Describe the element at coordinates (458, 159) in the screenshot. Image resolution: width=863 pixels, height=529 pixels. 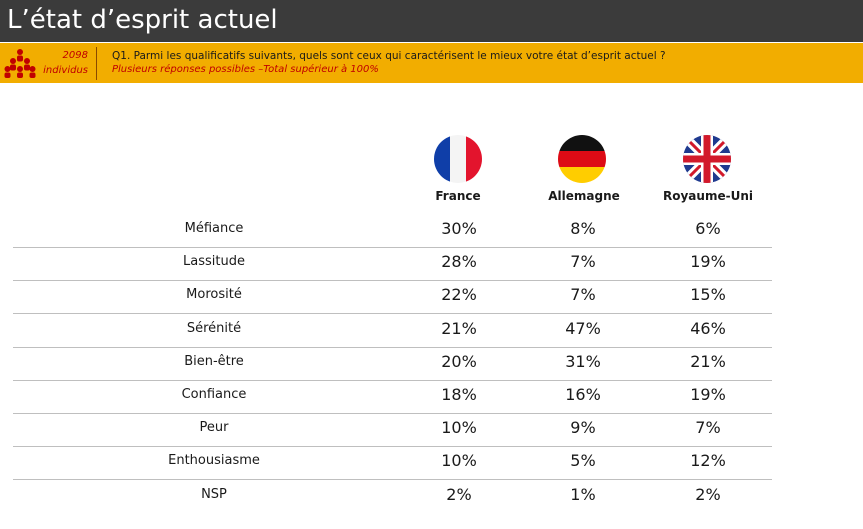
I see `france-flag-icon` at that location.